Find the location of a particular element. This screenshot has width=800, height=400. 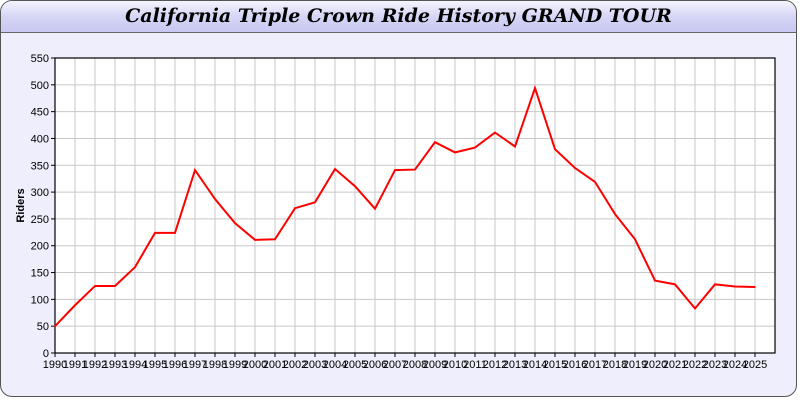

x-tick-label: 2019 is located at coordinates (635, 365).